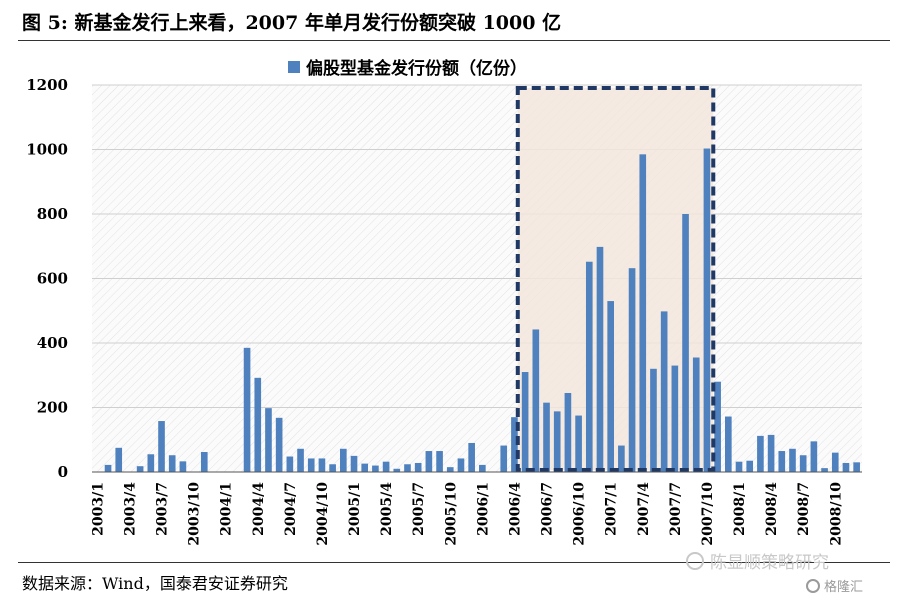  What do you see at coordinates (836, 514) in the screenshot?
I see `x-tick-label: 2008/10` at bounding box center [836, 514].